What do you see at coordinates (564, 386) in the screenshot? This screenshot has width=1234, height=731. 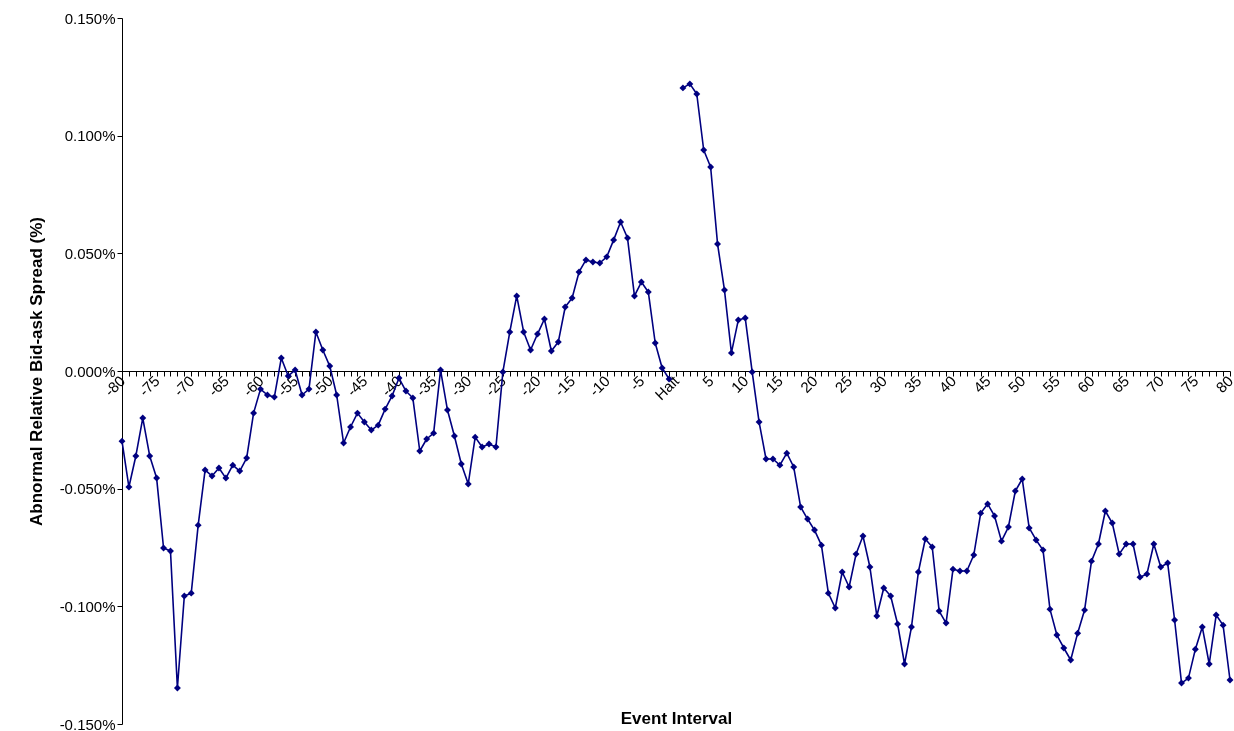 I see `x-tick-label: -15` at bounding box center [564, 386].